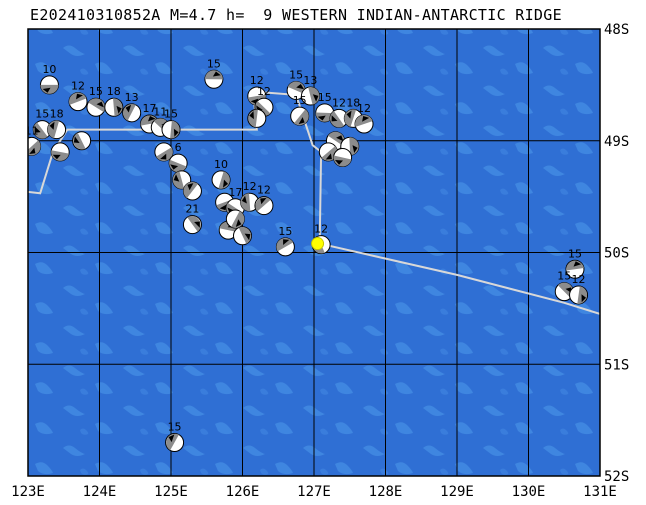 This screenshot has width=646, height=505. I want to click on lat-tick-label: 52S, so click(616, 477).